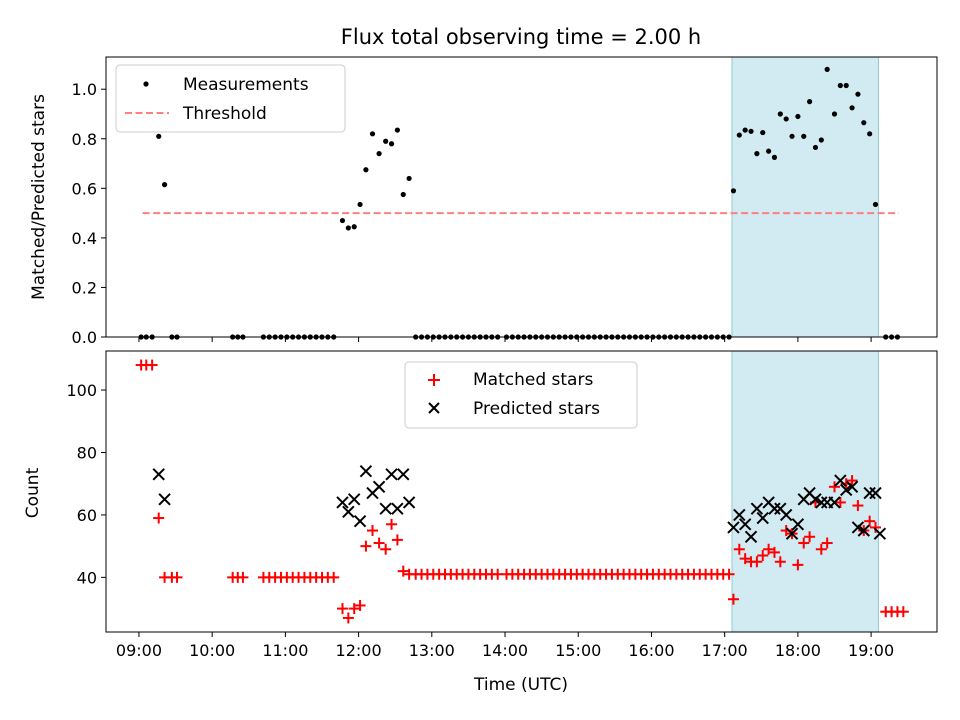  I want to click on x-tick-label: 15:00, so click(578, 650).